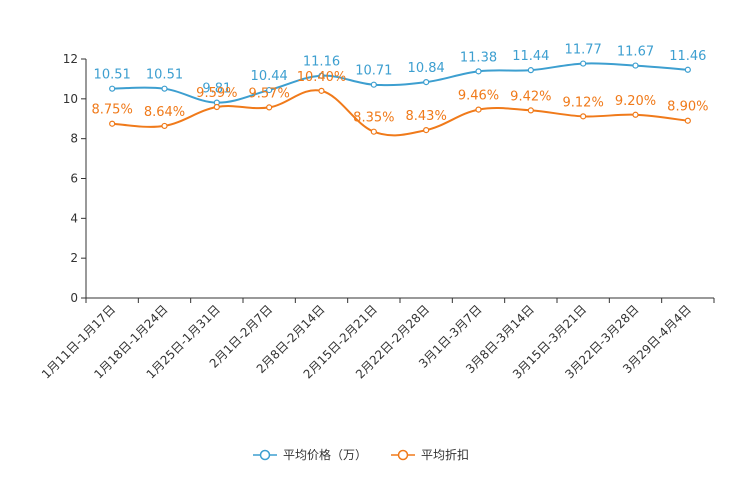 This screenshot has width=744, height=496. Describe the element at coordinates (74, 218) in the screenshot. I see `y-tick-label: 4` at that location.